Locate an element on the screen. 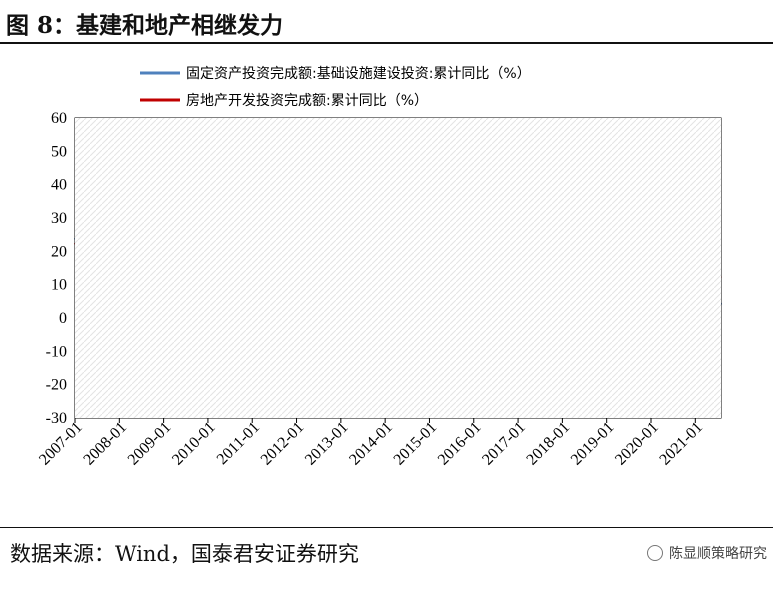 Image resolution: width=773 pixels, height=589 pixels. y-tick-label: -20 is located at coordinates (56, 385).